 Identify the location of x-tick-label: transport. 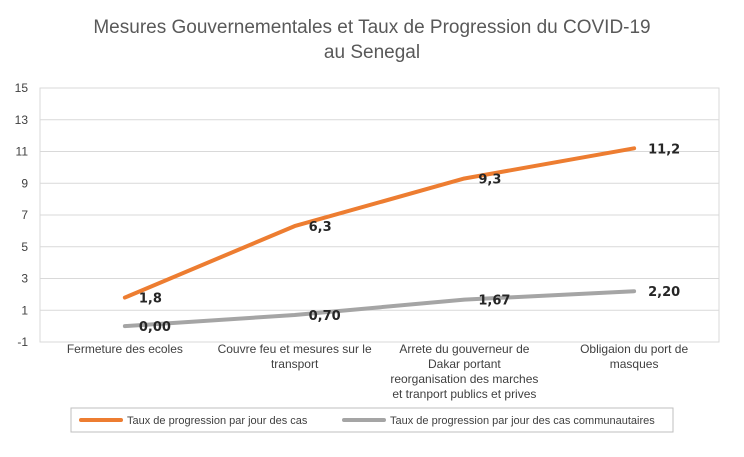
(295, 364).